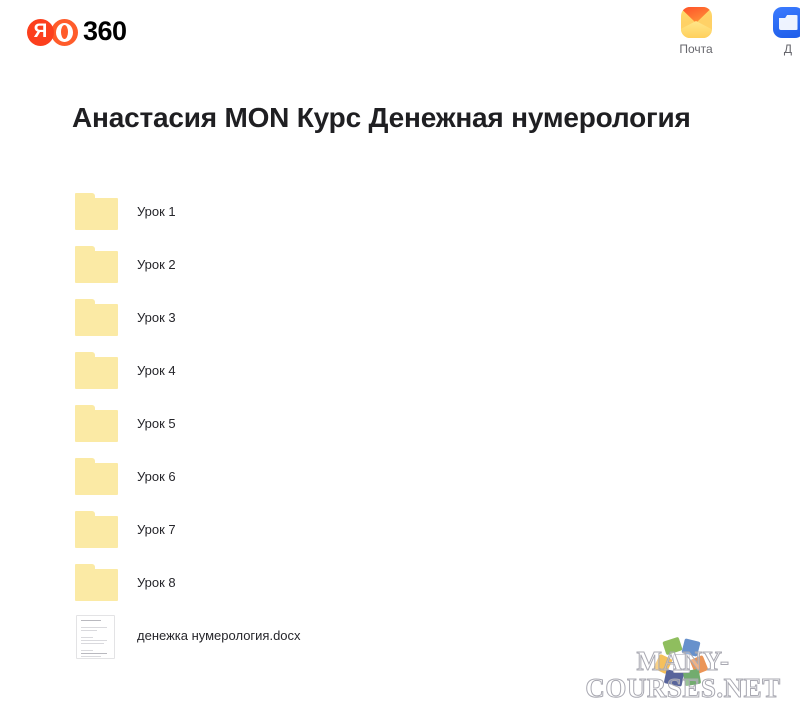 The image size is (800, 703). Describe the element at coordinates (282, 476) in the screenshot. I see `list-item: Урок 6` at that location.